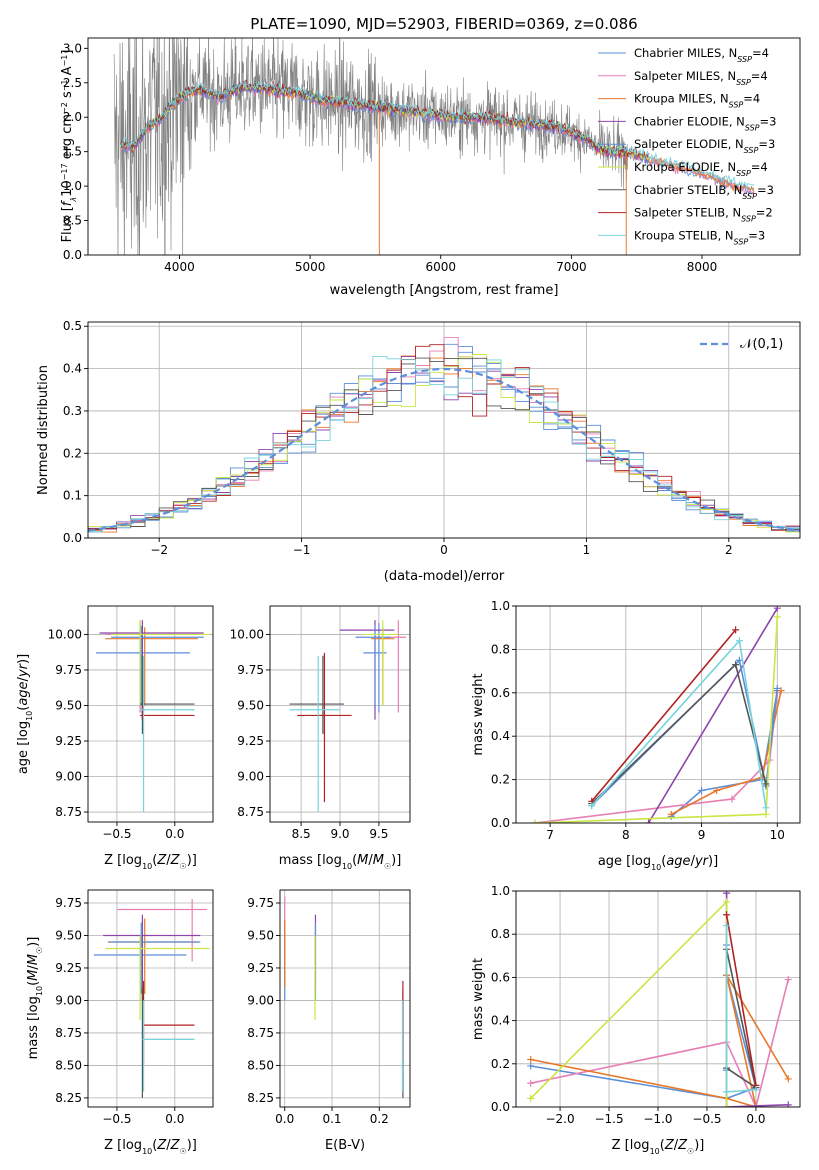 The width and height of the screenshot is (819, 1170). What do you see at coordinates (777, 835) in the screenshot?
I see `x-tick-label: 10` at bounding box center [777, 835].